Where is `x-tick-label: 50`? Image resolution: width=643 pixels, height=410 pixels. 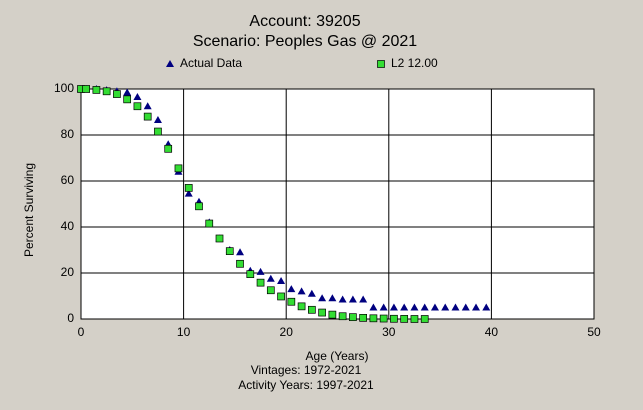 x-tick-label: 50 is located at coordinates (594, 332).